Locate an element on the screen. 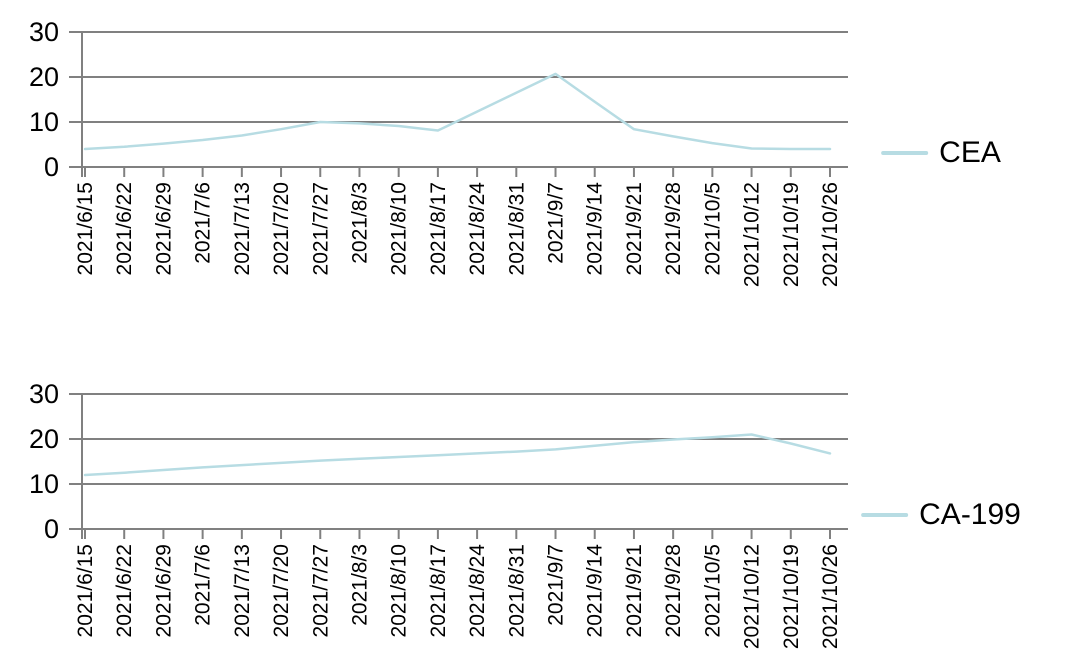 The image size is (1066, 670). ca199-legend-label: CA-199 is located at coordinates (970, 514).